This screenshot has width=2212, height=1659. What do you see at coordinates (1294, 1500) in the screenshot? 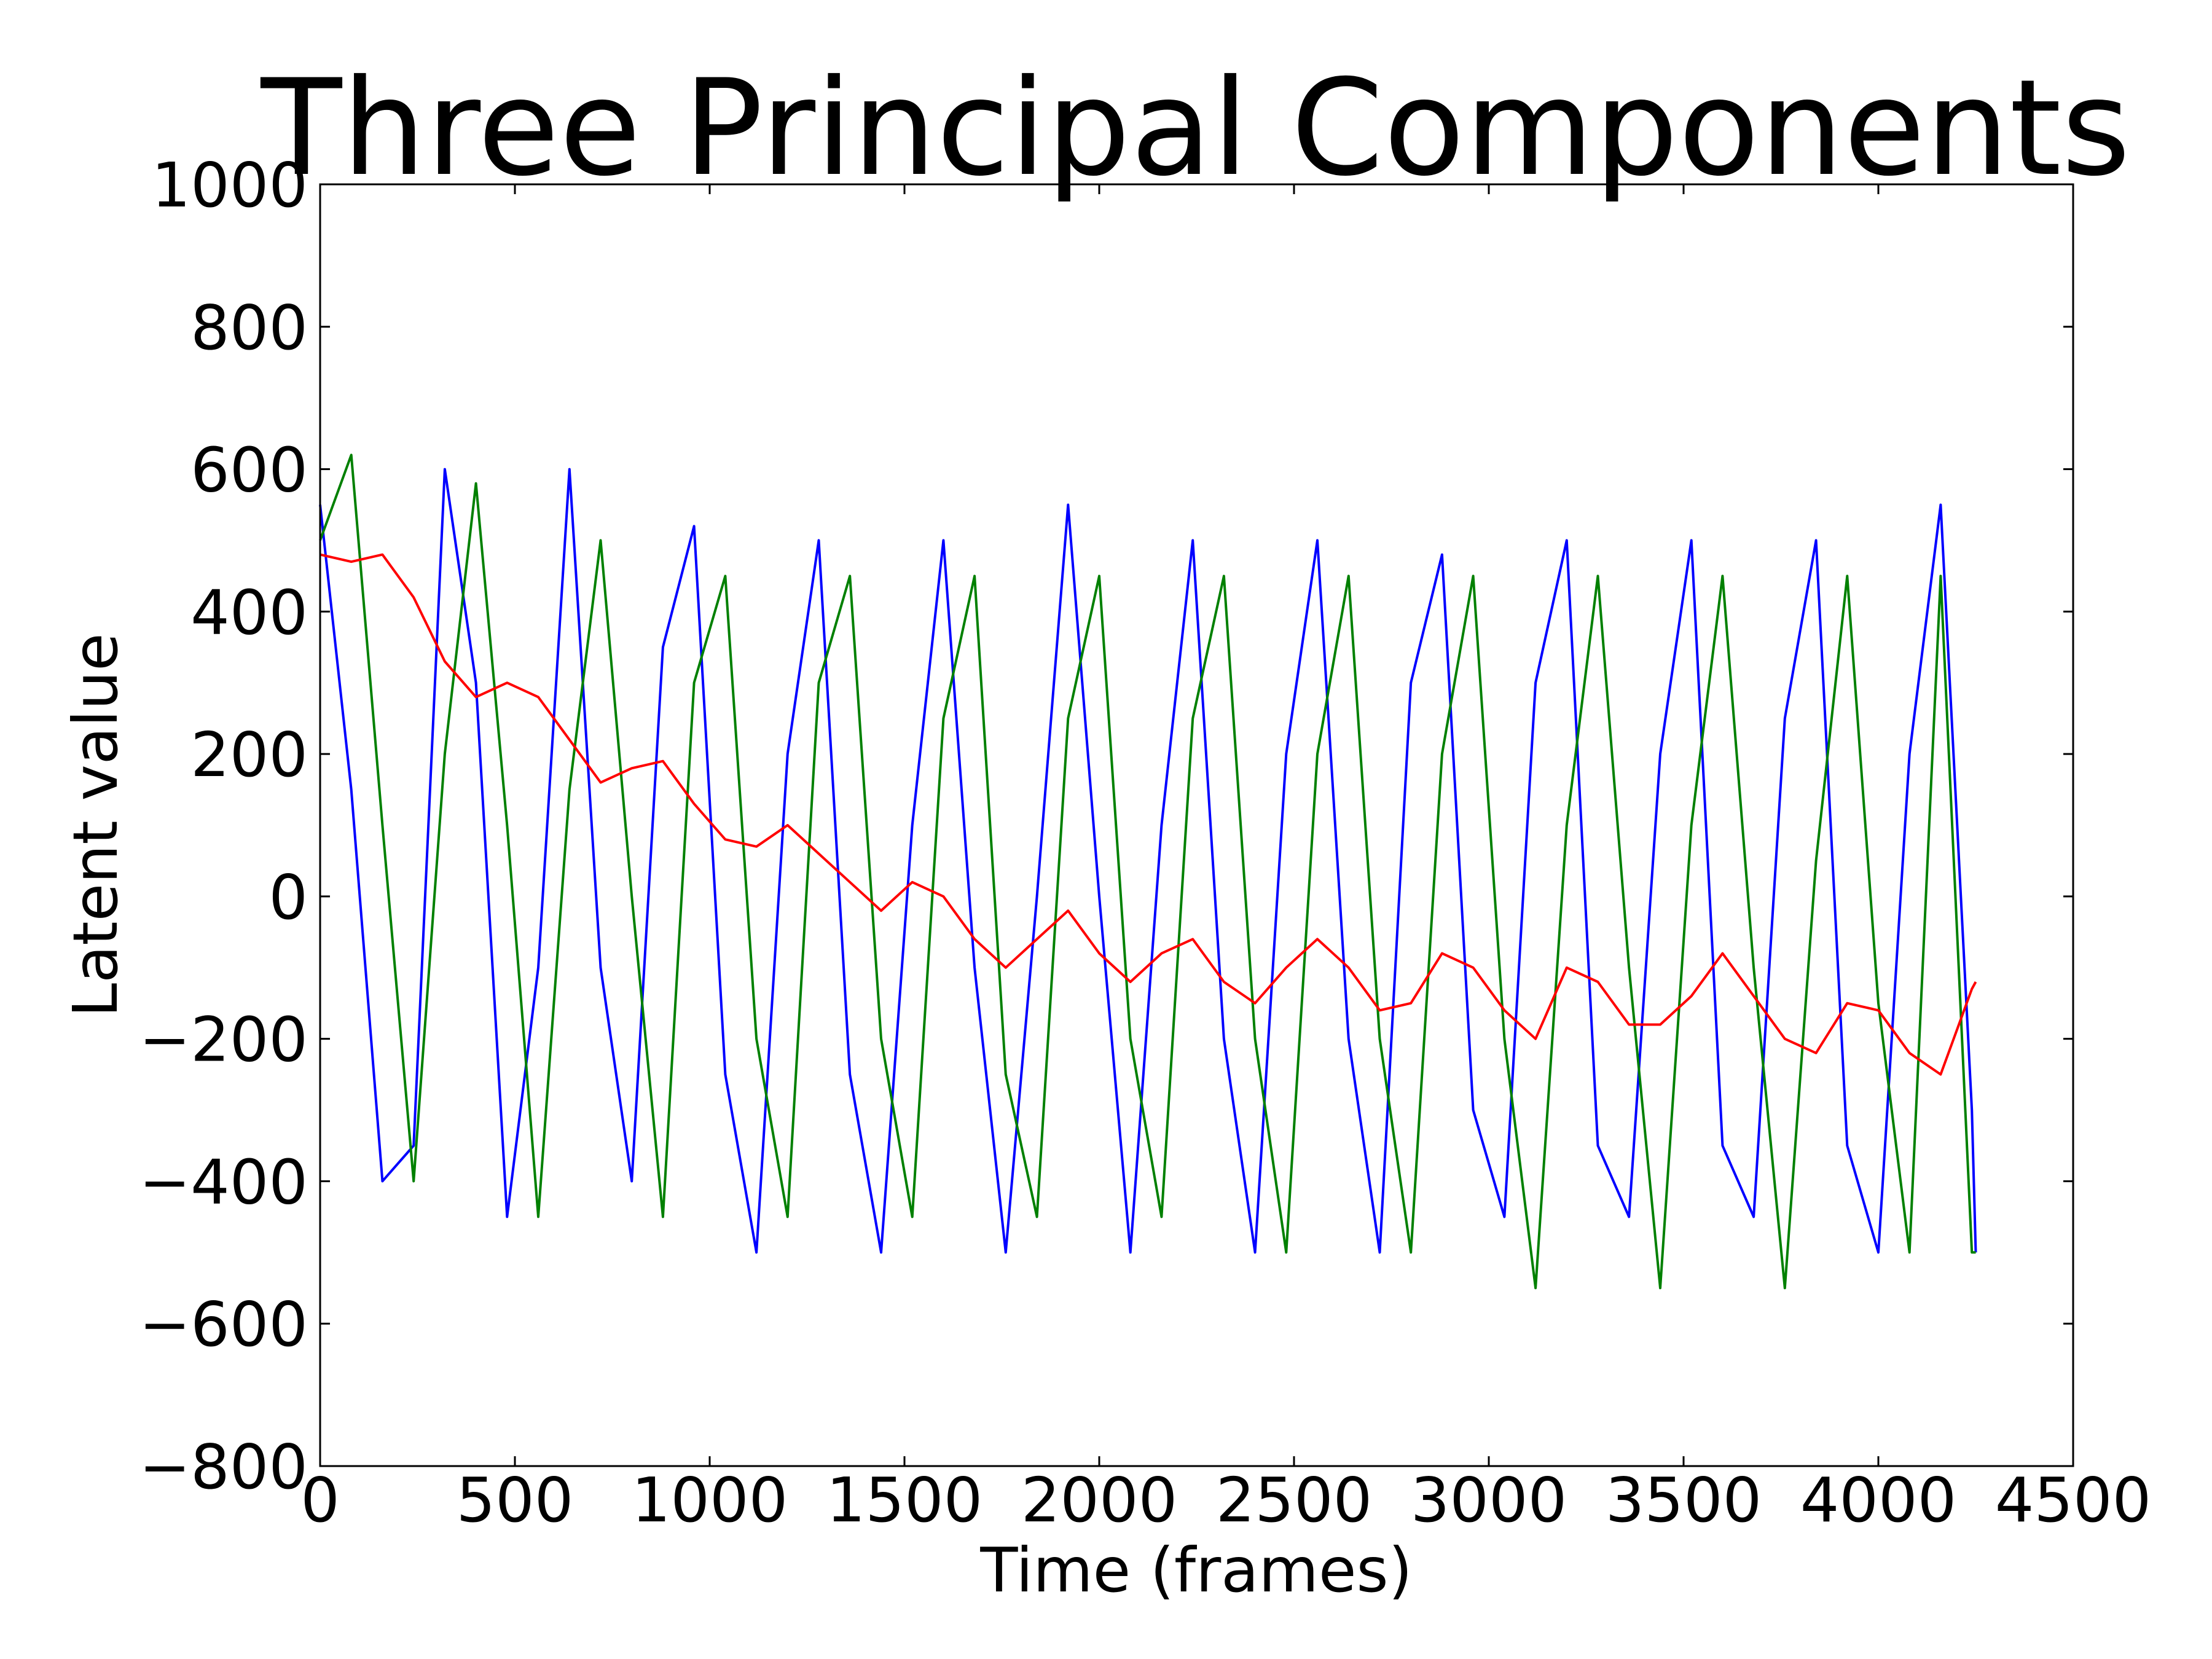
I see `x-tick-label: 2500` at bounding box center [1294, 1500].